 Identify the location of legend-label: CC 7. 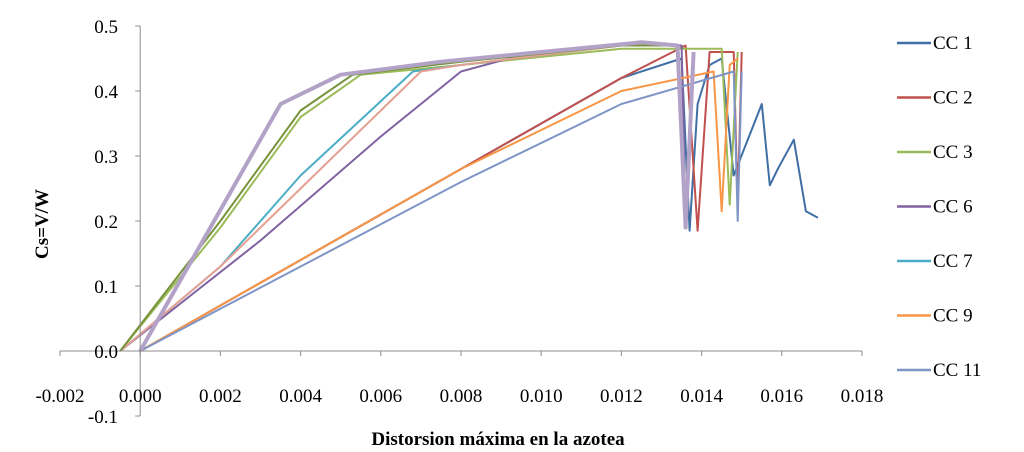
(953, 261).